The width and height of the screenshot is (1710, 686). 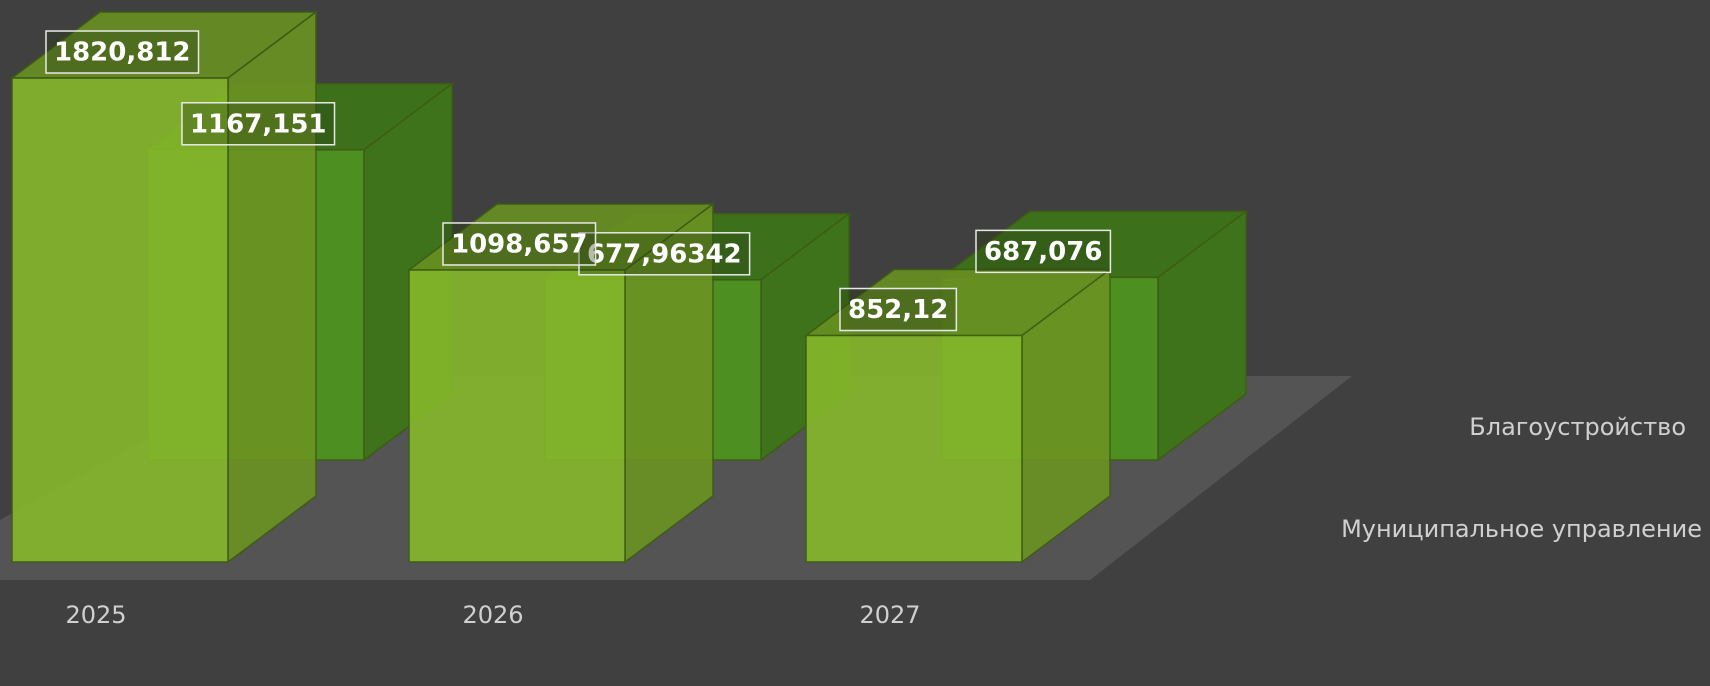 I want to click on value-label-text: 1820,812, so click(x=122, y=53).